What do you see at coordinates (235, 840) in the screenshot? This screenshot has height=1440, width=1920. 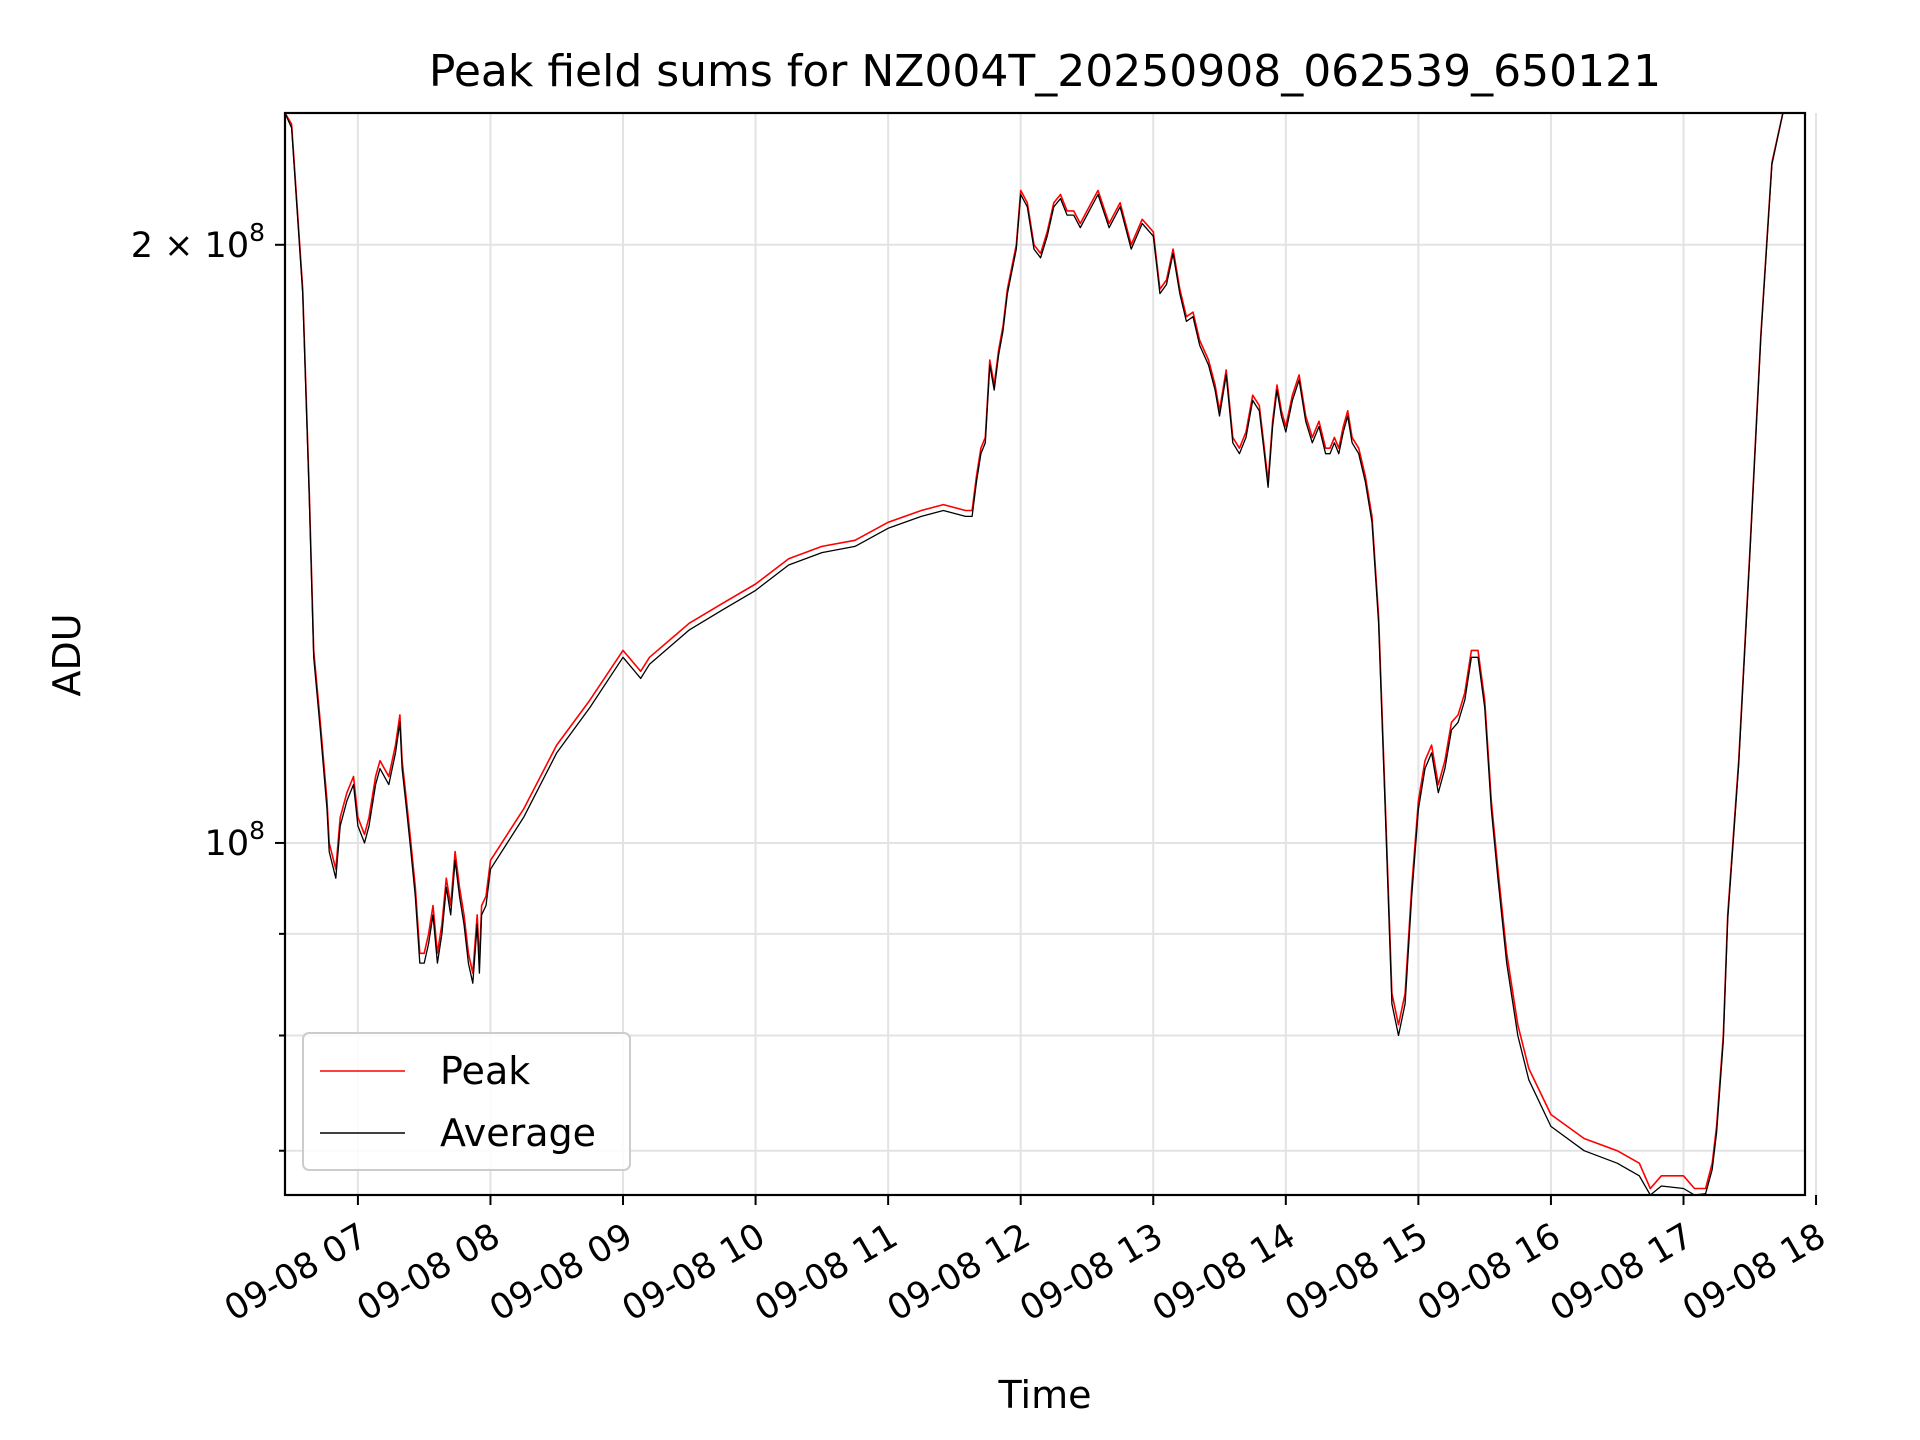 I see `y-tick-label: 108` at bounding box center [235, 840].